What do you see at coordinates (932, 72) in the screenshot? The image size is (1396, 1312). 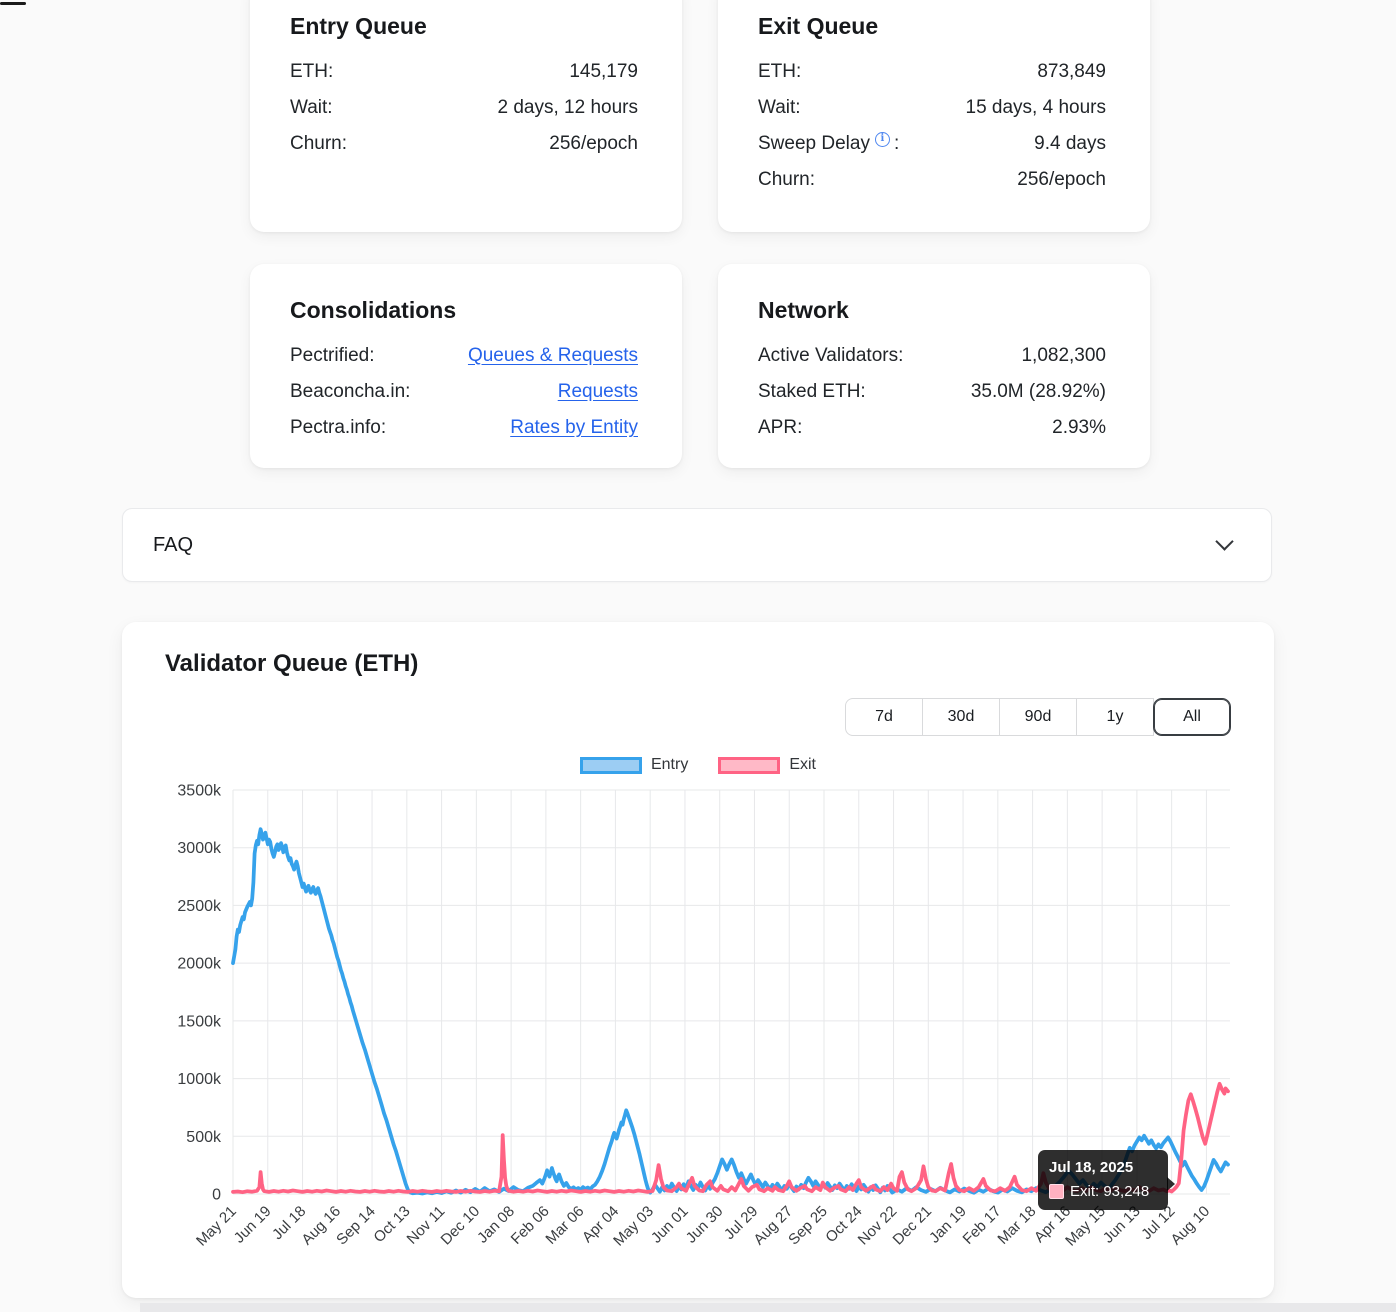 I see `card-row: ETH: 873,849` at bounding box center [932, 72].